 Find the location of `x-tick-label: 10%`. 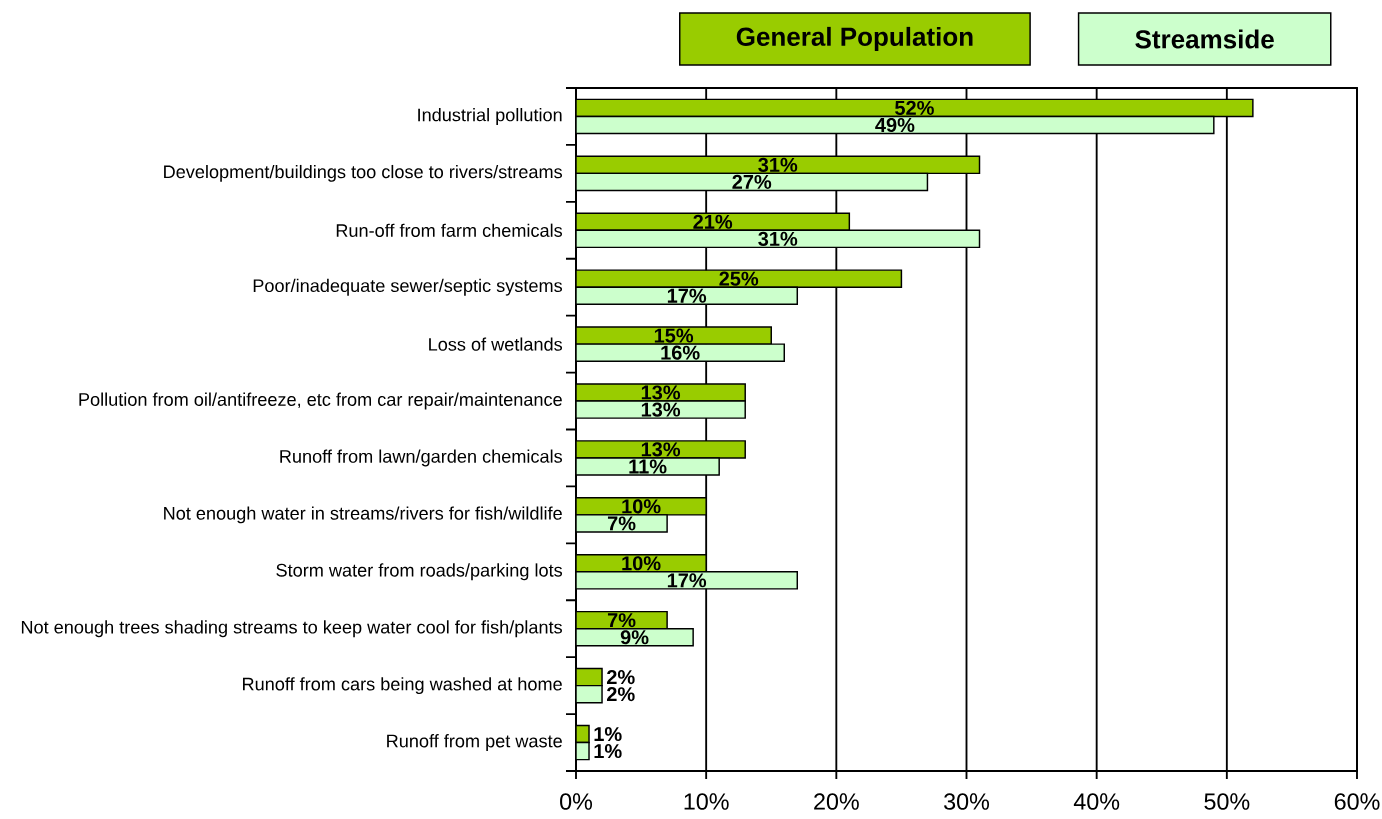

x-tick-label: 10% is located at coordinates (706, 801).